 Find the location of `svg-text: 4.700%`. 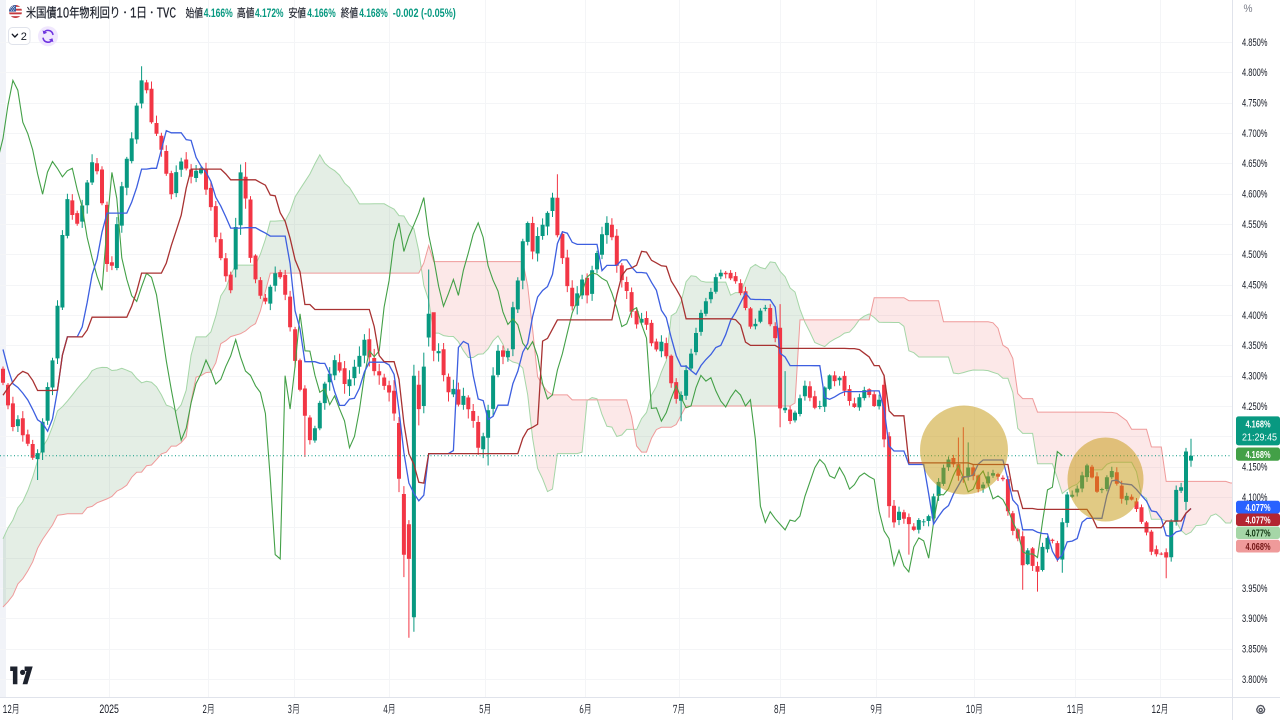

svg-text: 4.700% is located at coordinates (1255, 134).